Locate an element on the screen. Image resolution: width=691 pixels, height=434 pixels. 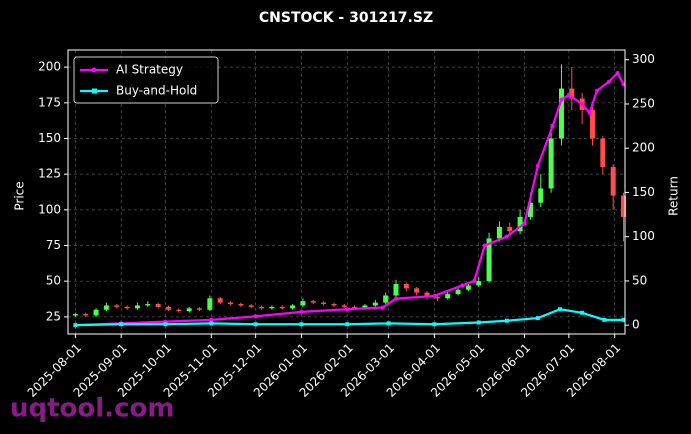
y-tick-label: 175 is located at coordinates (49, 102).